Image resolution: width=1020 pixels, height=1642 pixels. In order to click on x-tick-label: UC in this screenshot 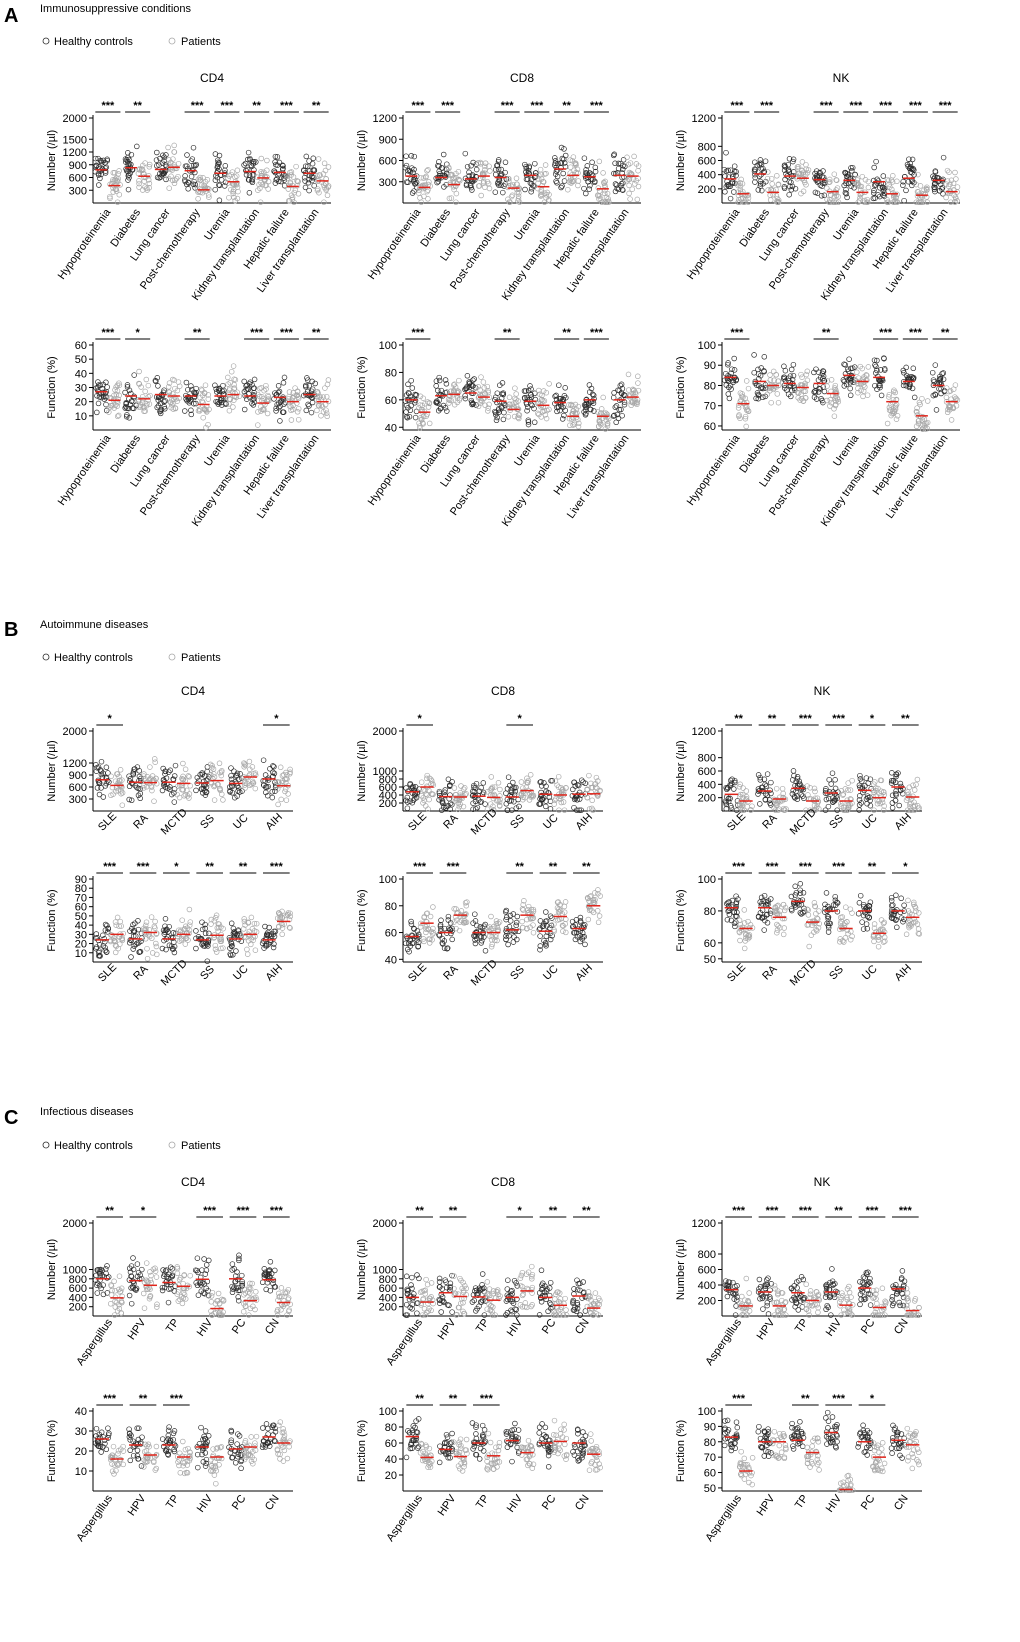, I will do `click(241, 822)`.